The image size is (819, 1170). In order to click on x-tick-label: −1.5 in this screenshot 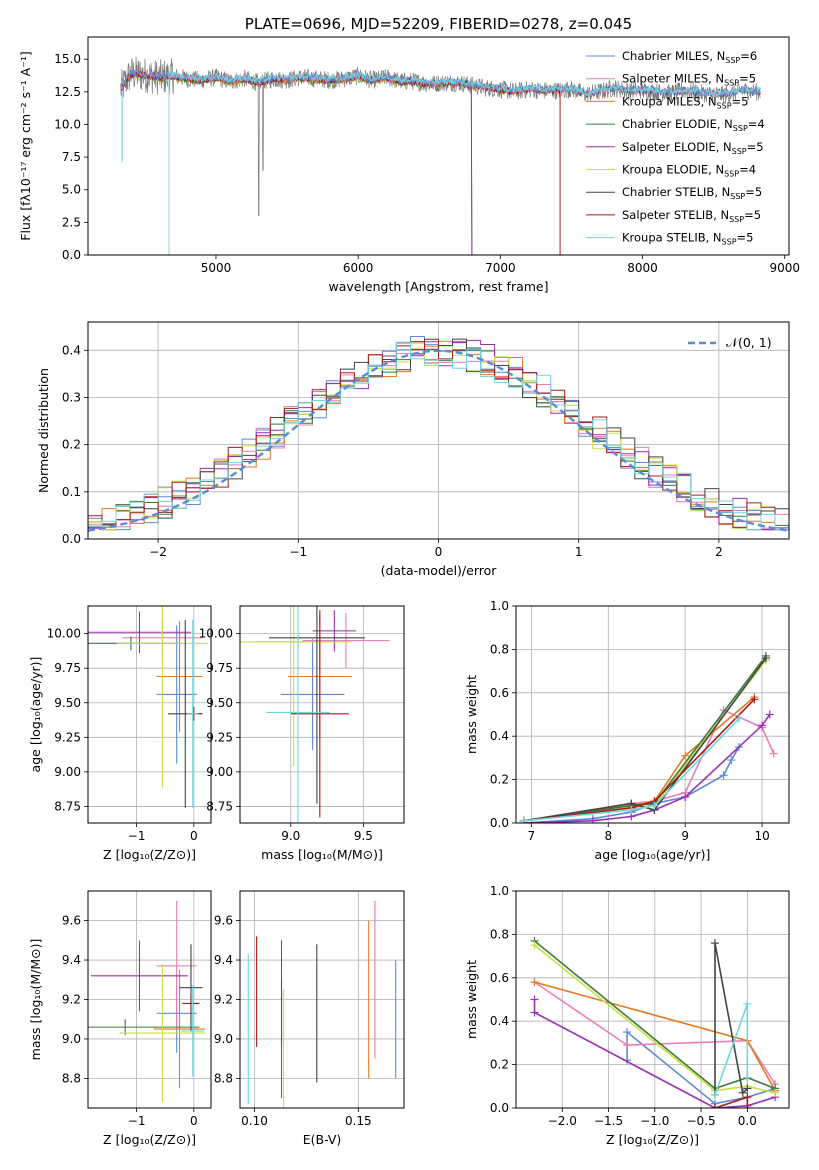, I will do `click(608, 1121)`.